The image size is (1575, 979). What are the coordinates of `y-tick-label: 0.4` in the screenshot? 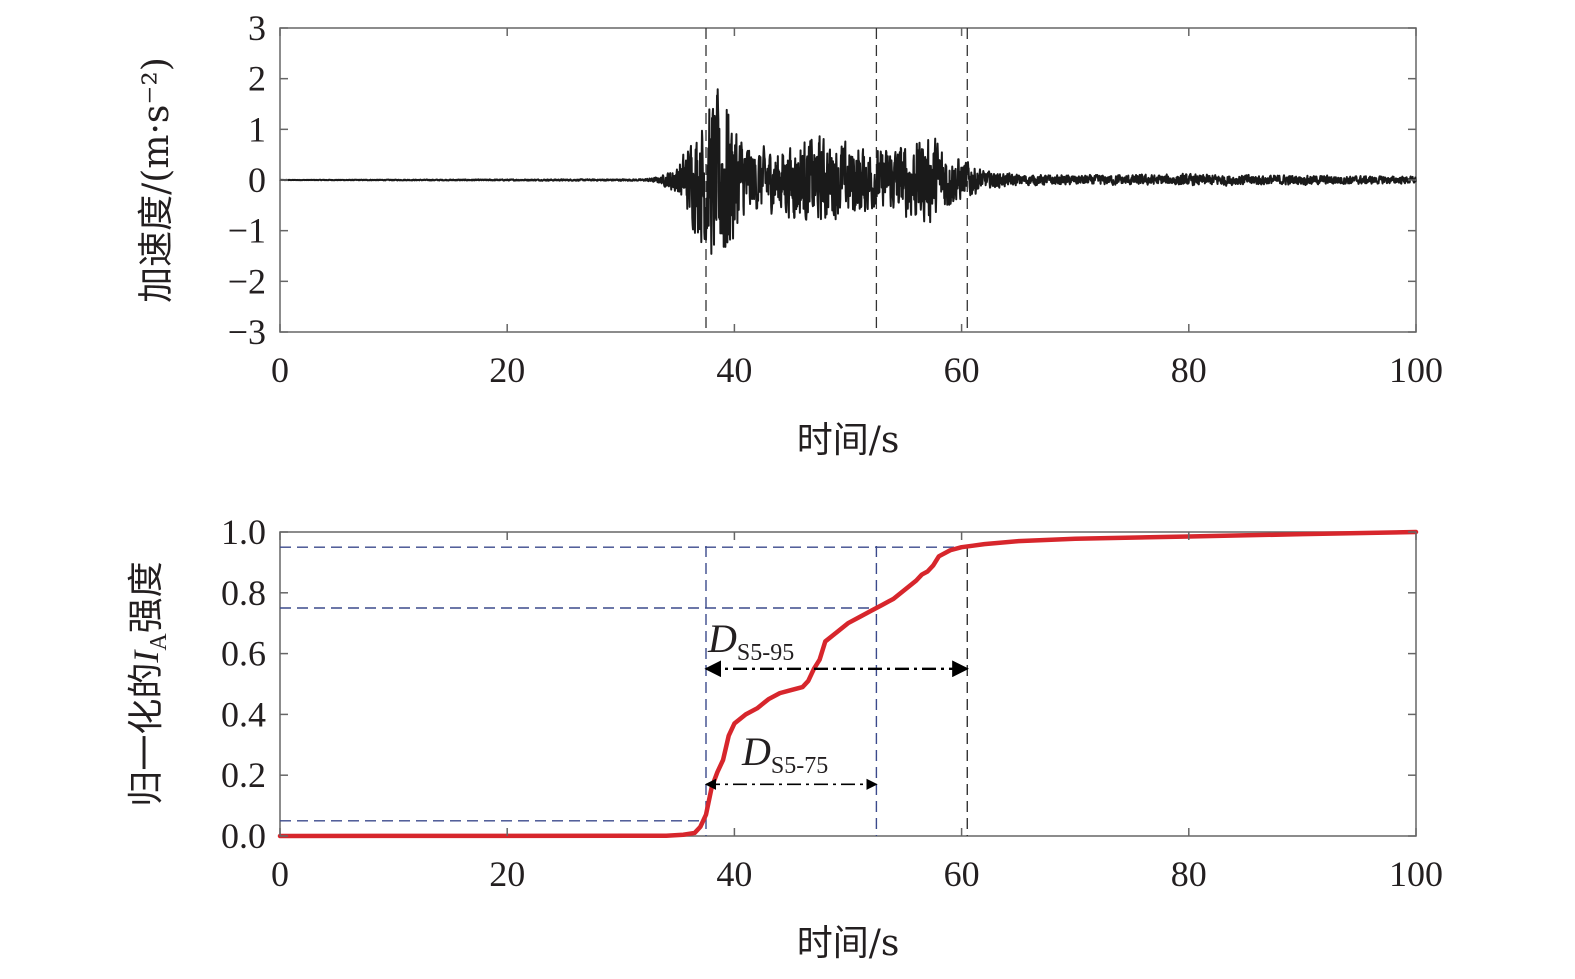 It's located at (243, 714).